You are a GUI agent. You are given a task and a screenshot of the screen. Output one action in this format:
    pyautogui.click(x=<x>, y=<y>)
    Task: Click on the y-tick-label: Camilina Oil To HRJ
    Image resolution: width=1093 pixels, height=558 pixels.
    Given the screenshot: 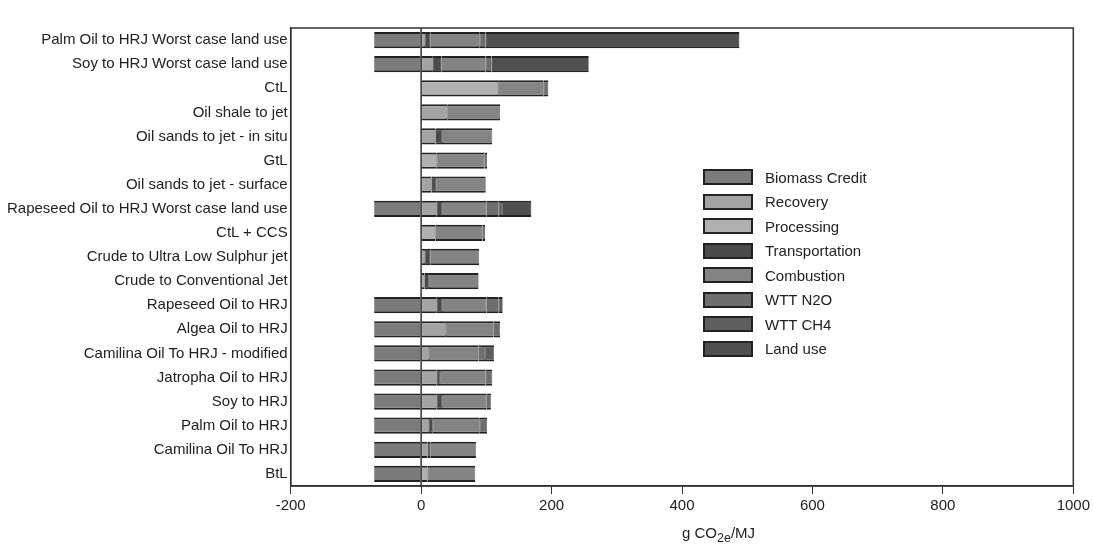 What is the action you would take?
    pyautogui.click(x=220, y=448)
    